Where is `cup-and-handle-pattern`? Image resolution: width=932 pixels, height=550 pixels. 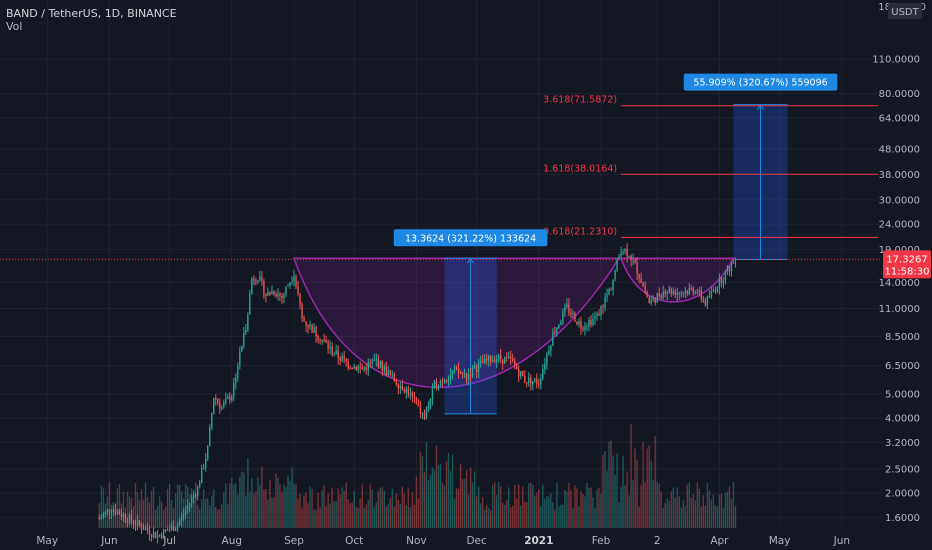 cup-and-handle-pattern is located at coordinates (513, 323).